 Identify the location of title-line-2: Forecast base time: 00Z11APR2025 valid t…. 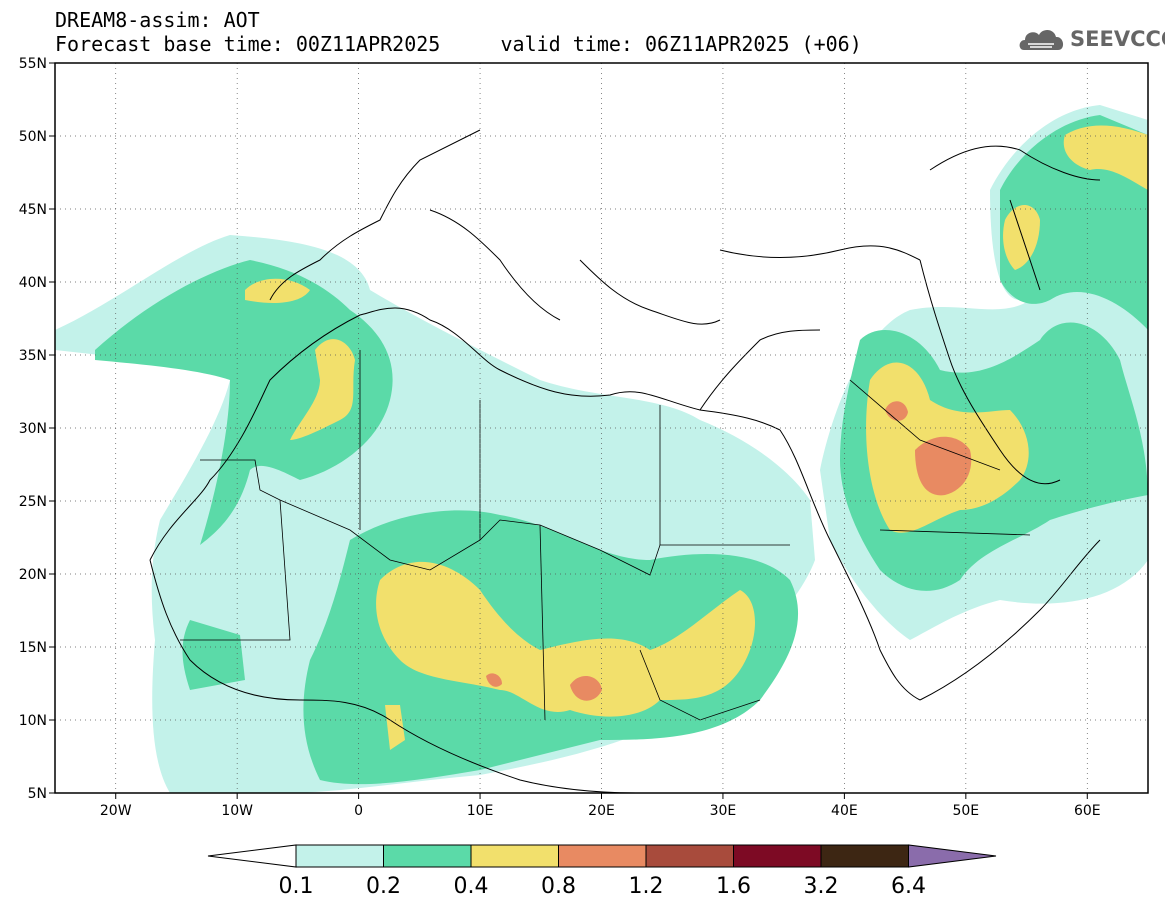
(458, 44).